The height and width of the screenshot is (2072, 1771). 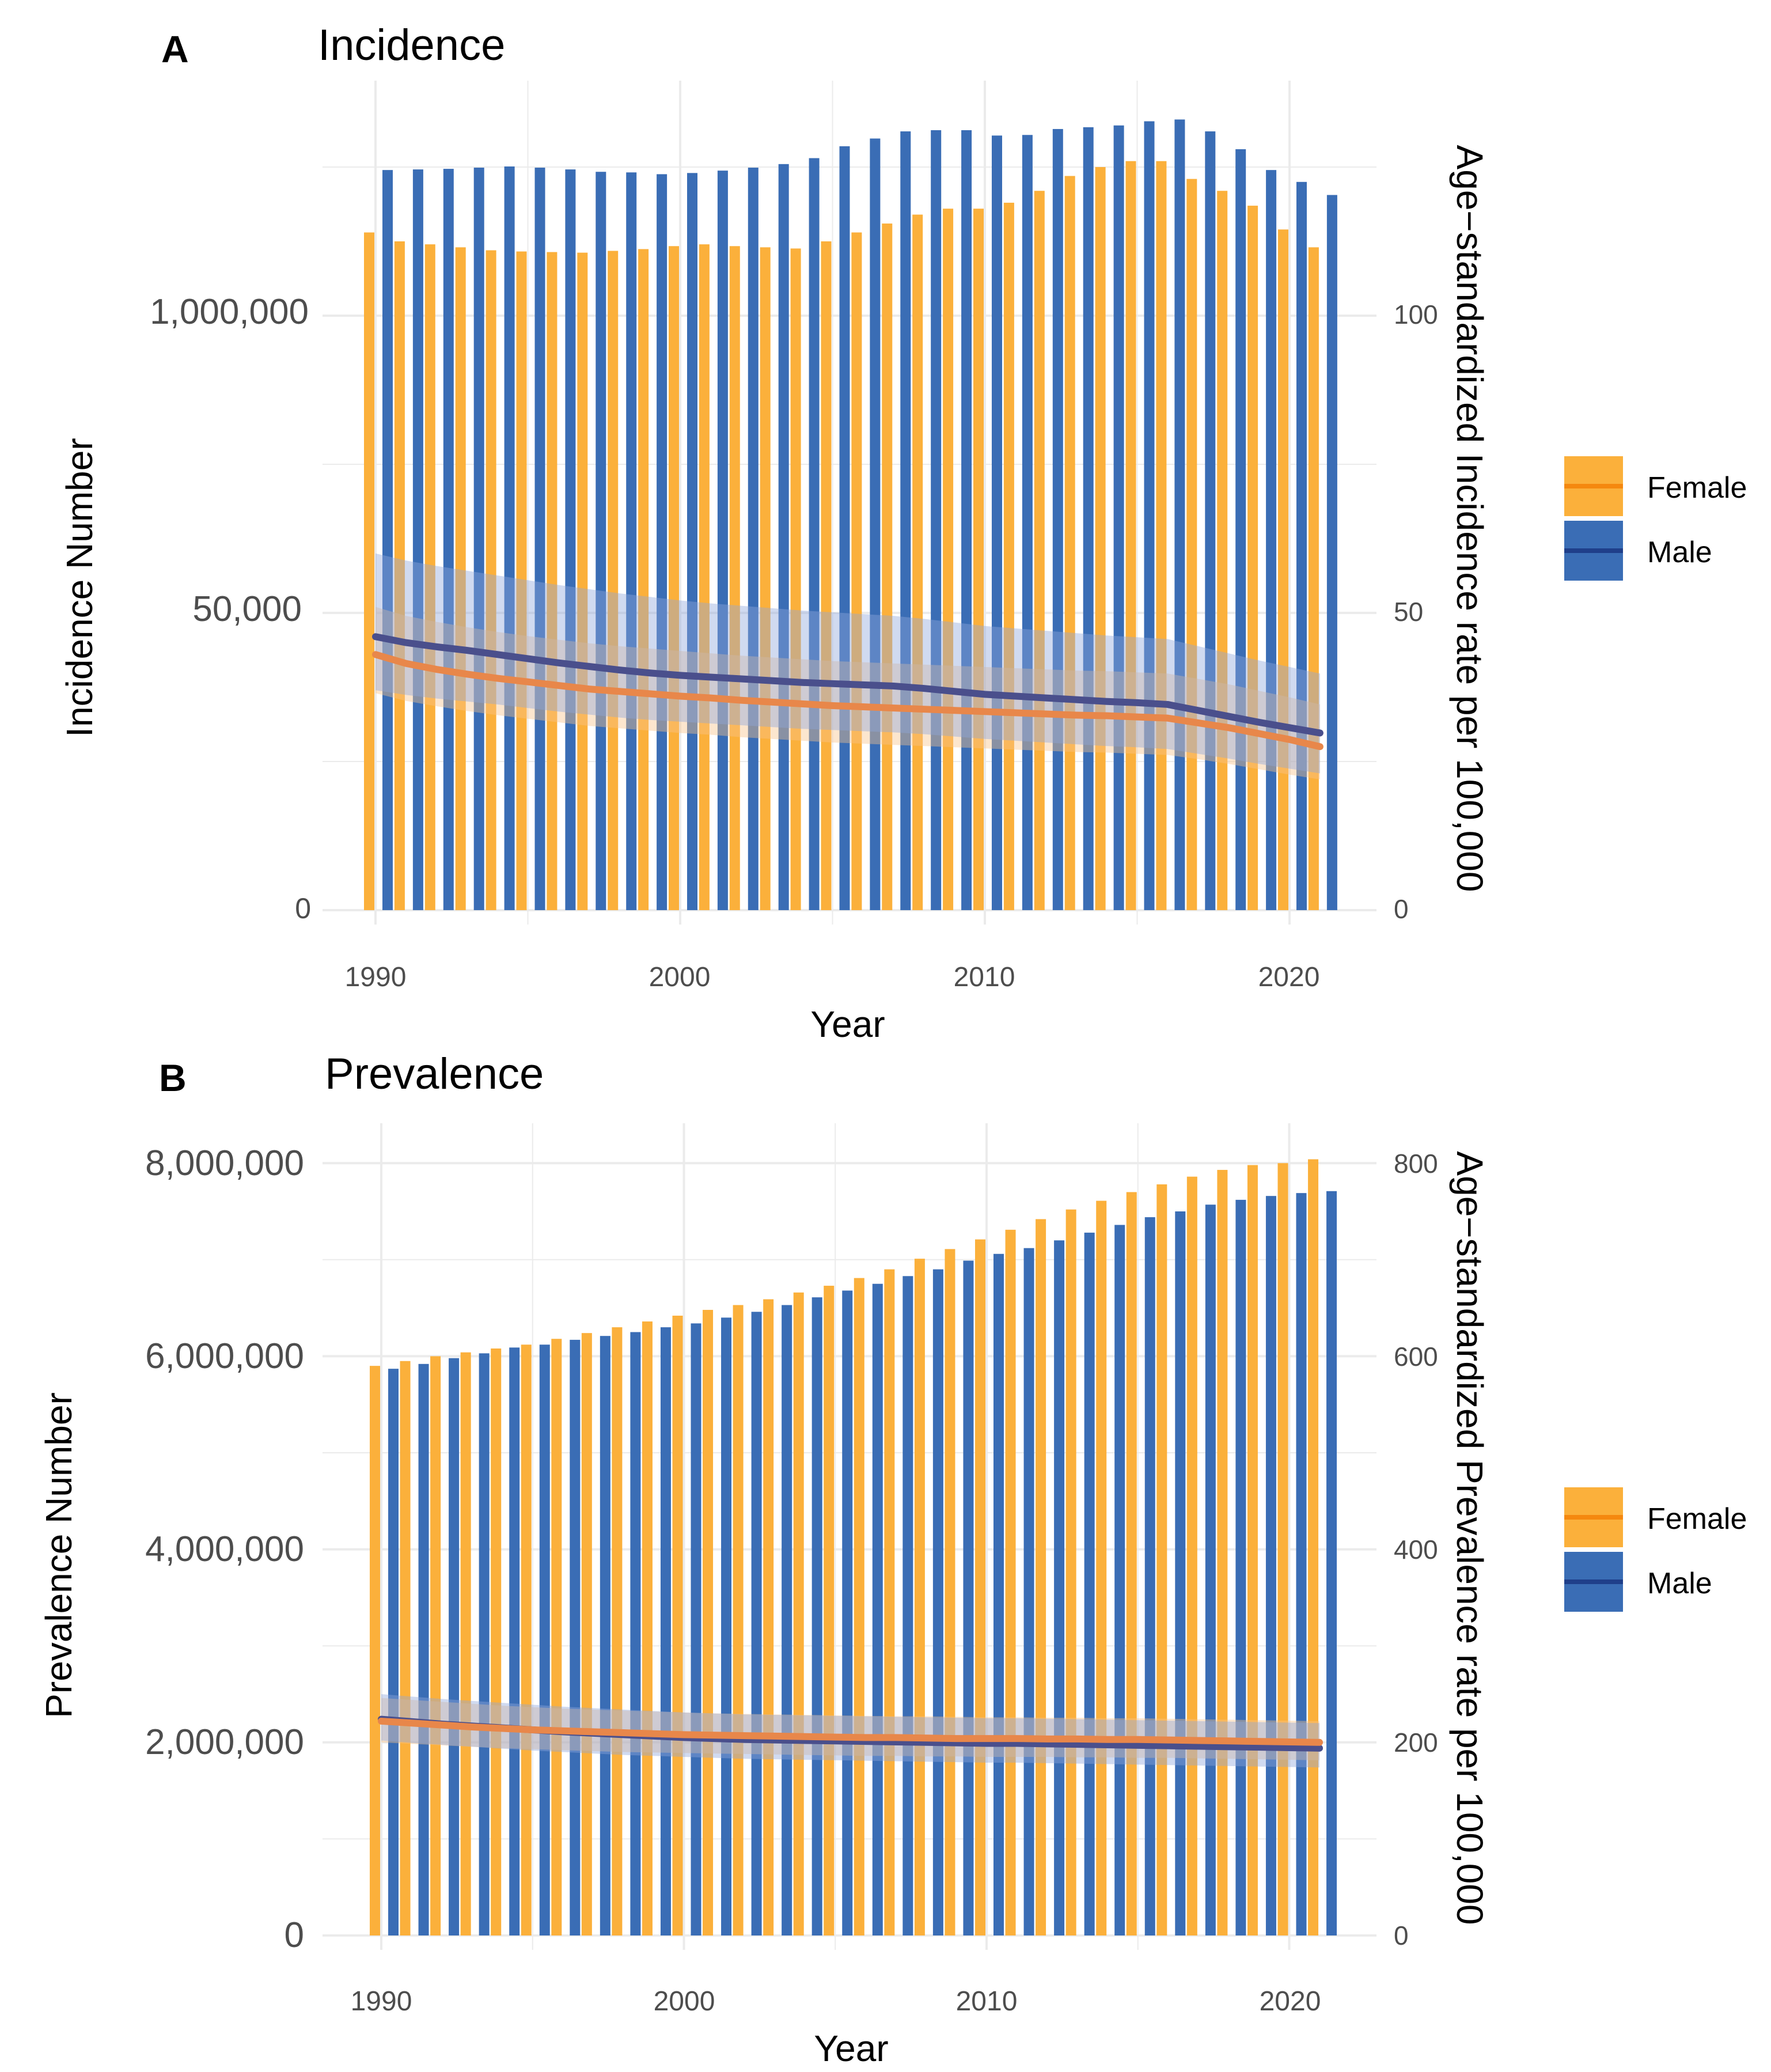 I want to click on prevalence-legend: Female Male, so click(x=1655, y=1549).